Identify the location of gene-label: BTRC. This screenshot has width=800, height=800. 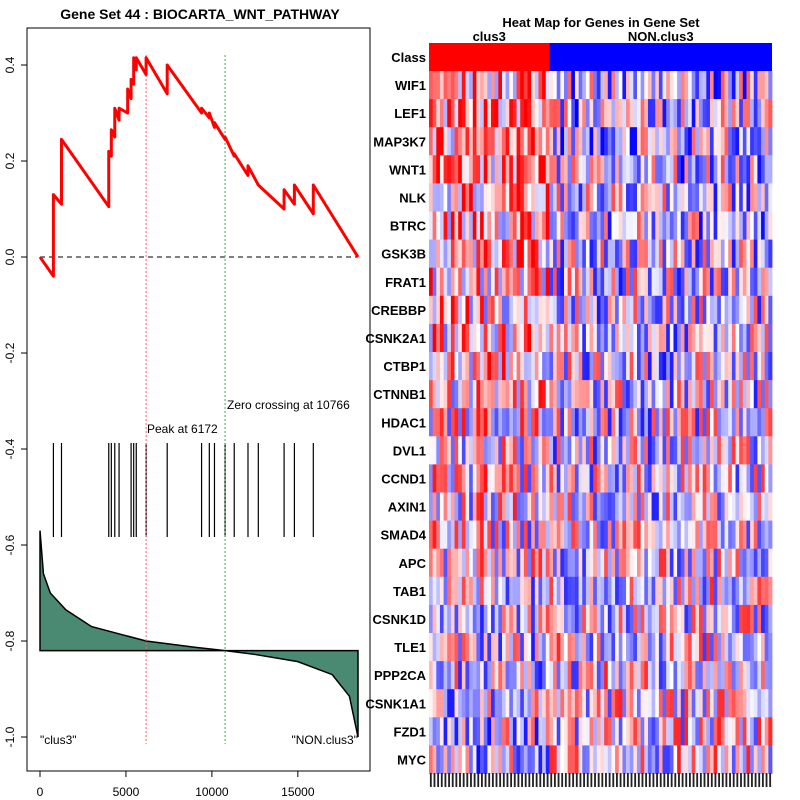
(408, 226).